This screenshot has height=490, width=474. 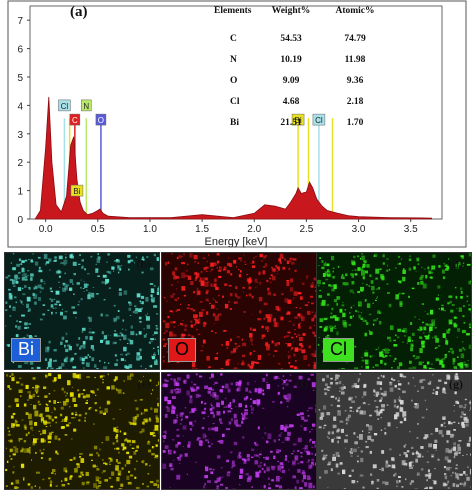 I want to click on map-panel-label: (c), so click(x=301, y=264).